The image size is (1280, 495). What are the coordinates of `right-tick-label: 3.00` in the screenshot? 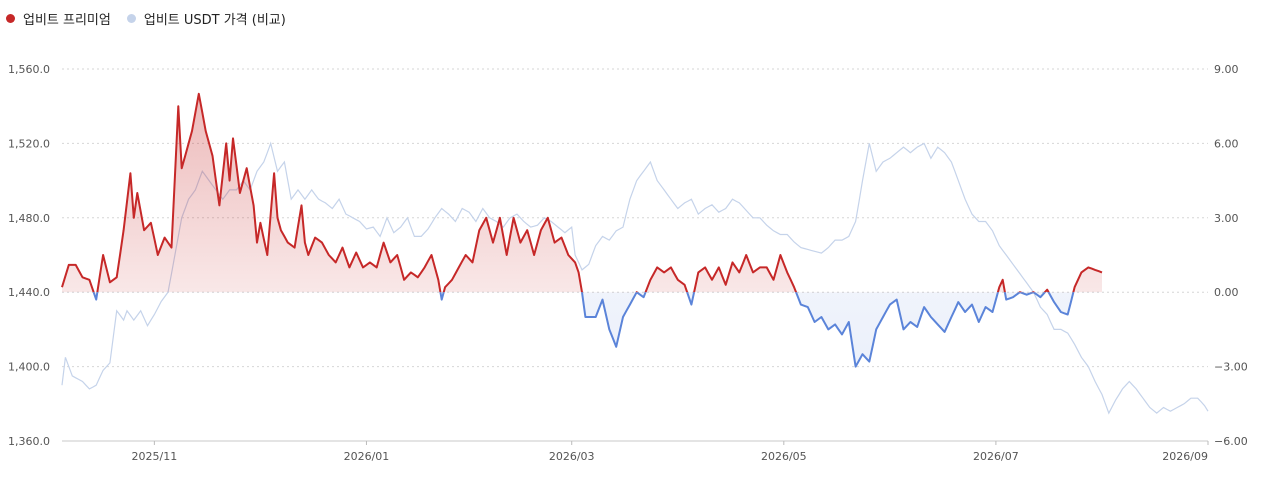 It's located at (1226, 218).